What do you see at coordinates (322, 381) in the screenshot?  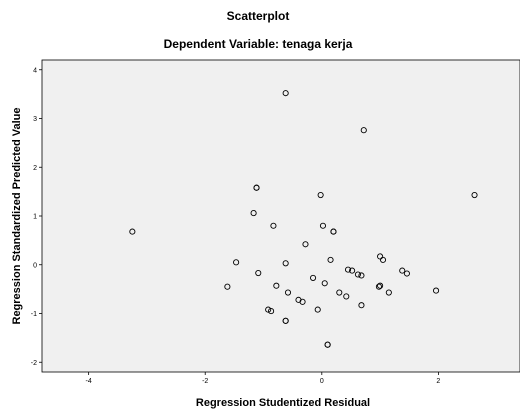 I see `x-tick-label: 0` at bounding box center [322, 381].